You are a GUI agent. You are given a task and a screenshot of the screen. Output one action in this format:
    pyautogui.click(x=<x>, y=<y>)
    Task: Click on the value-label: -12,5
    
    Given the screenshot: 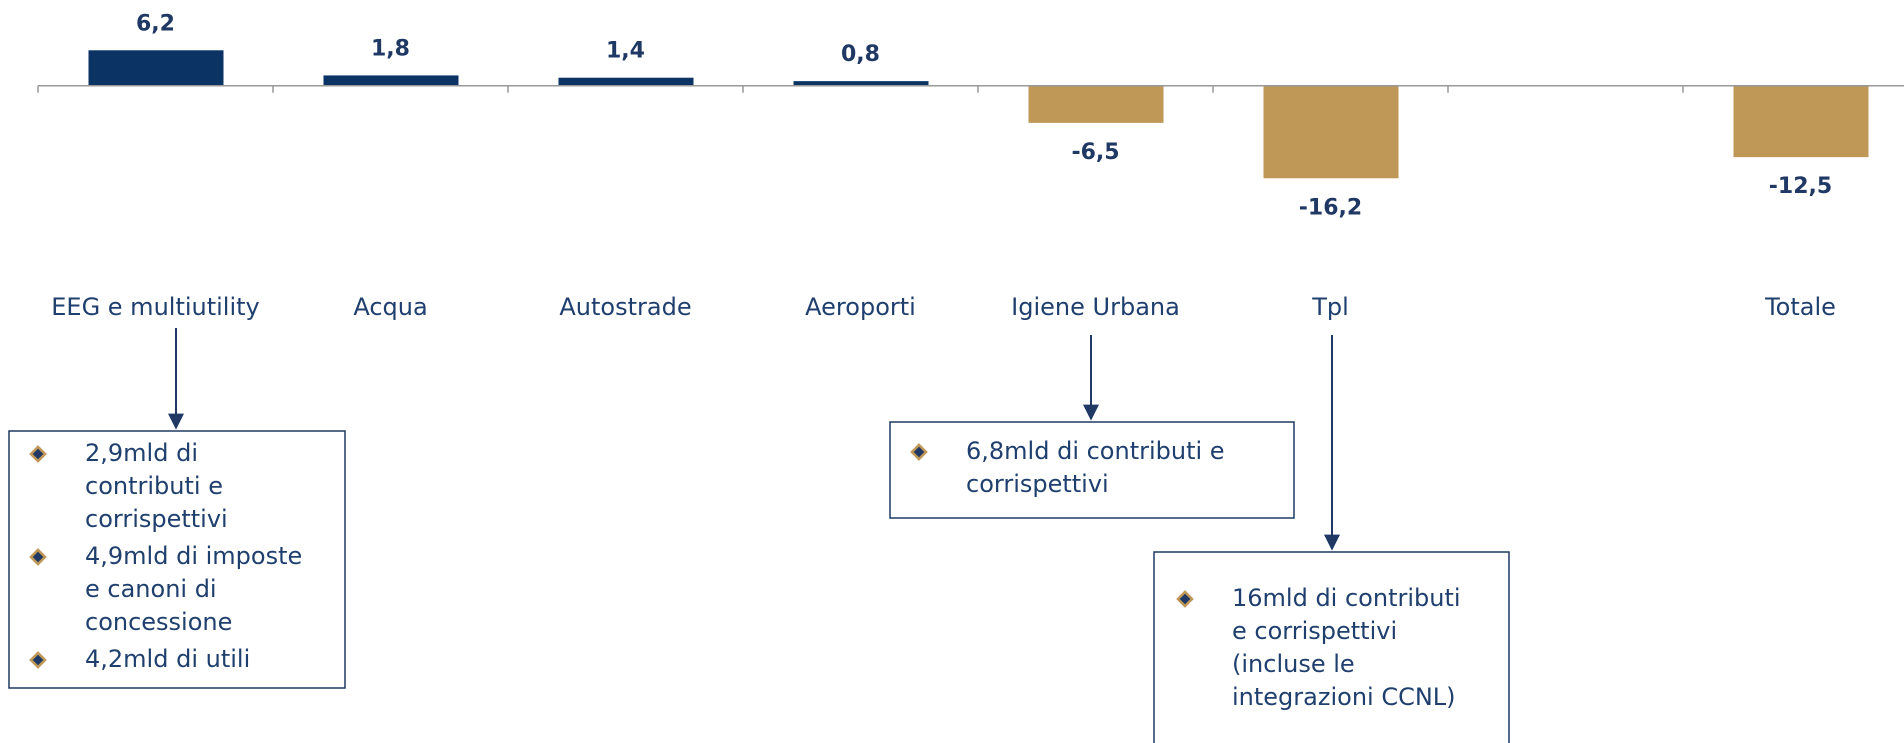 What is the action you would take?
    pyautogui.click(x=1800, y=186)
    